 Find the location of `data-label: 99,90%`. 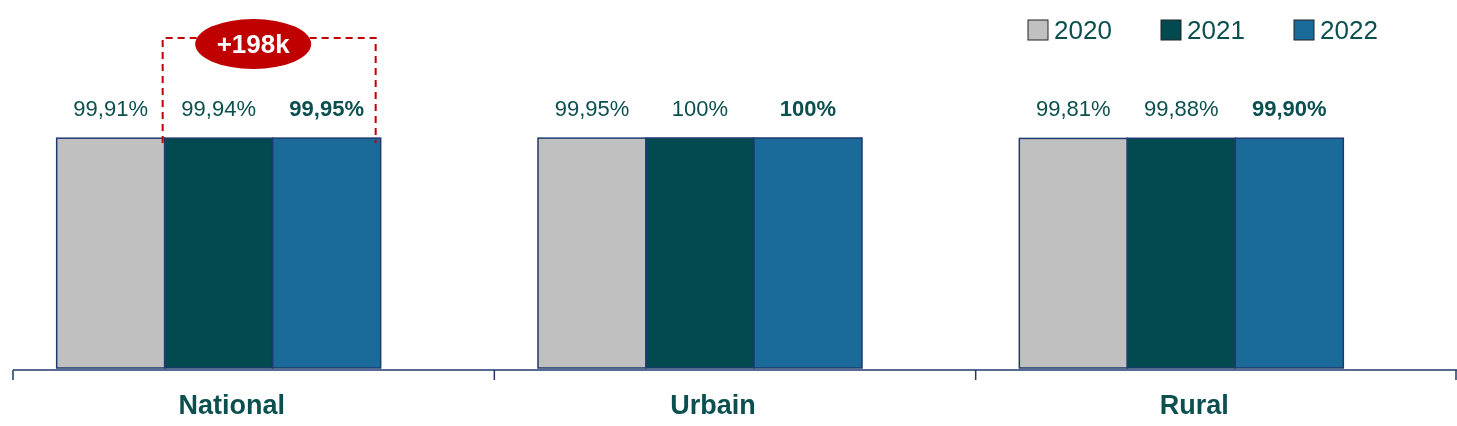

data-label: 99,90% is located at coordinates (1289, 109).